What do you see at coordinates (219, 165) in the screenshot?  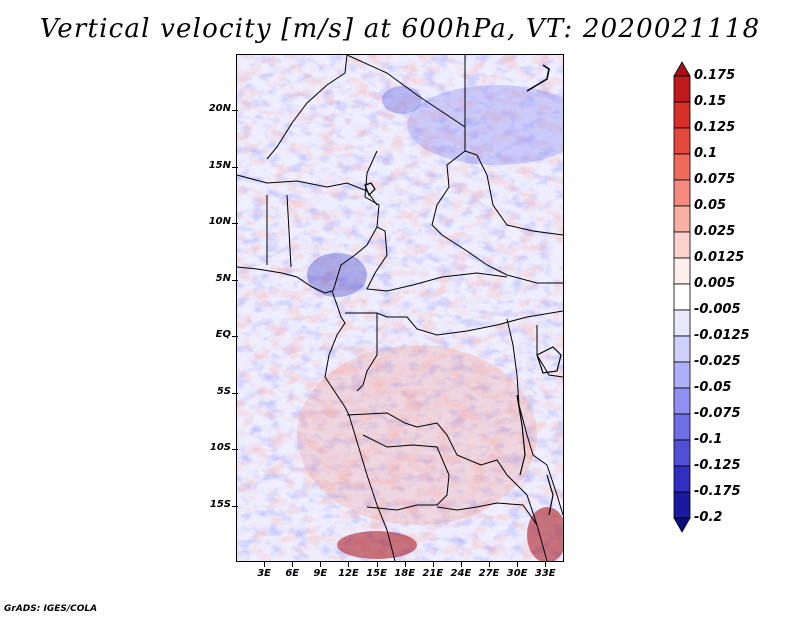 I see `lat-label: 15N` at bounding box center [219, 165].